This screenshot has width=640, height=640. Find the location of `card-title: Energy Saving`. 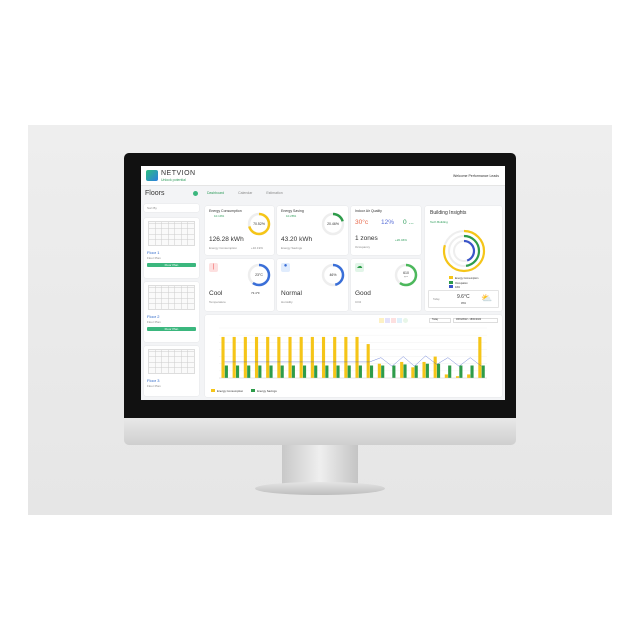

card-title: Energy Saving is located at coordinates (292, 211).